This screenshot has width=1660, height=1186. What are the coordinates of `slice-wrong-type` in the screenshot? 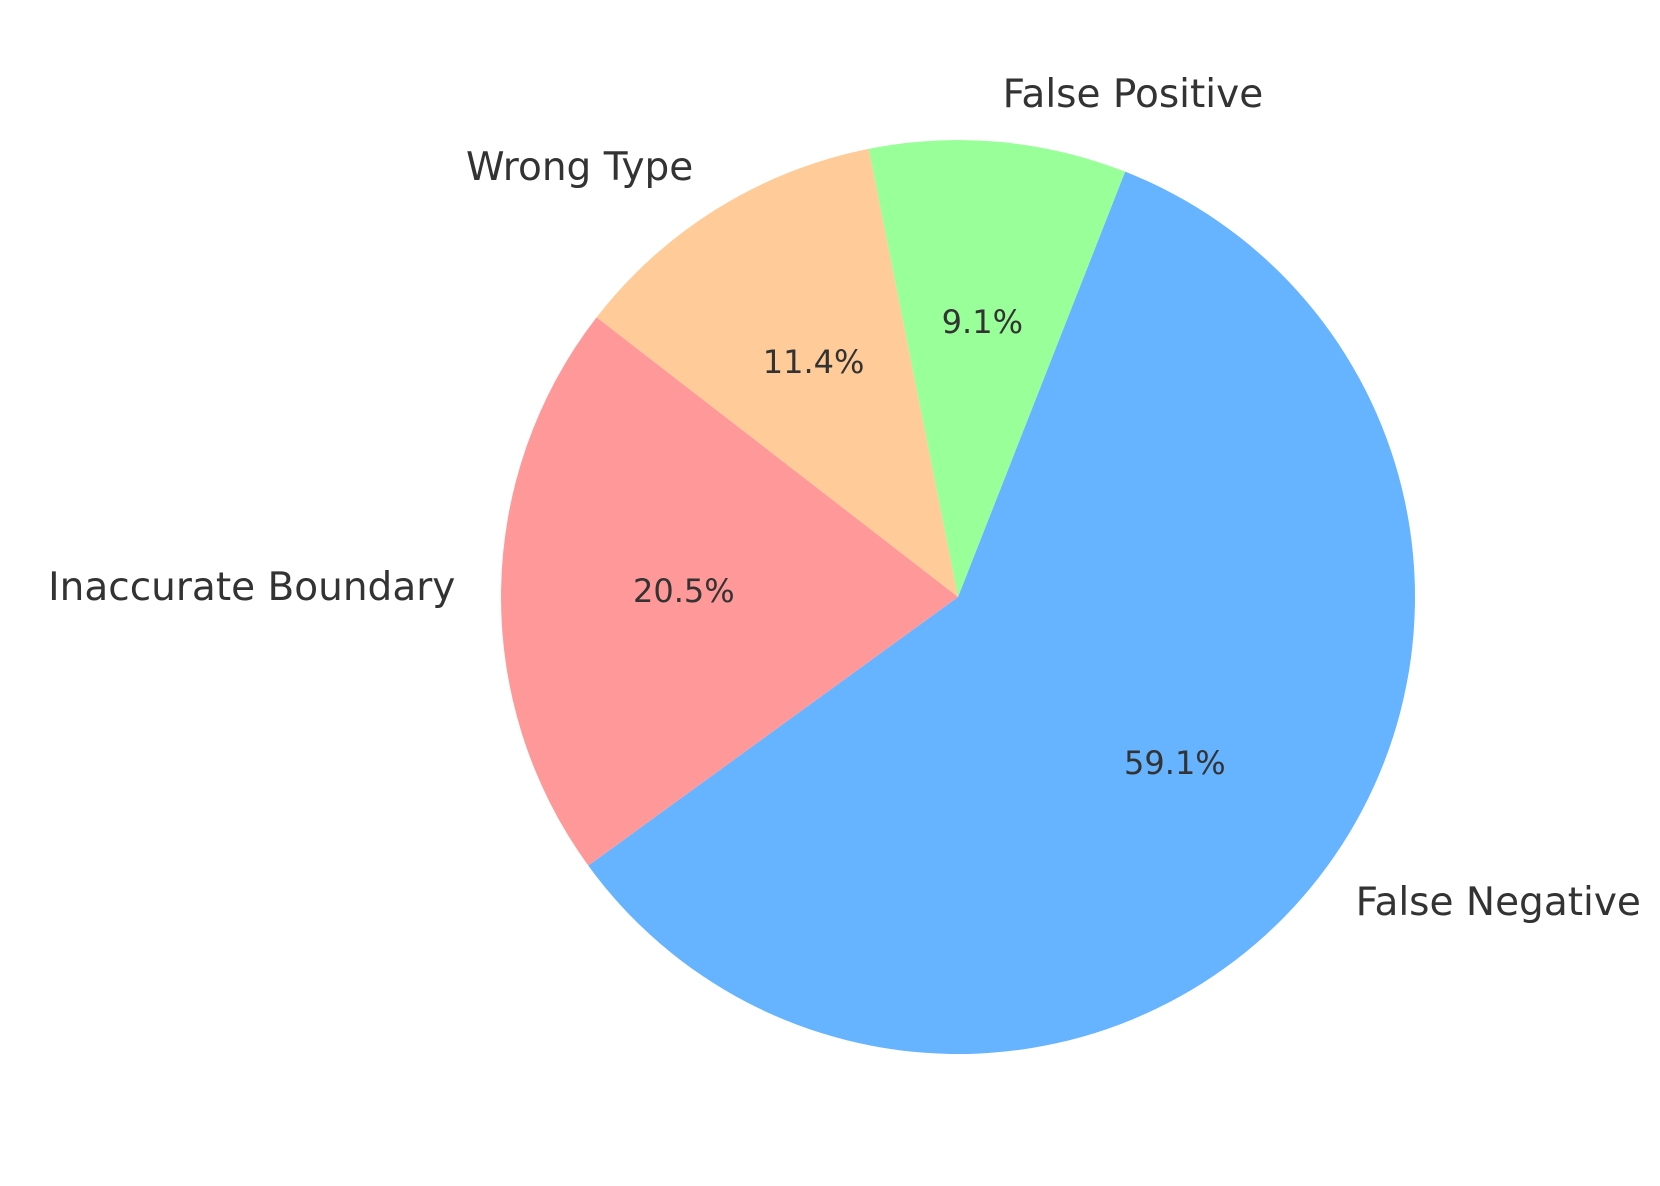 It's located at (777, 372).